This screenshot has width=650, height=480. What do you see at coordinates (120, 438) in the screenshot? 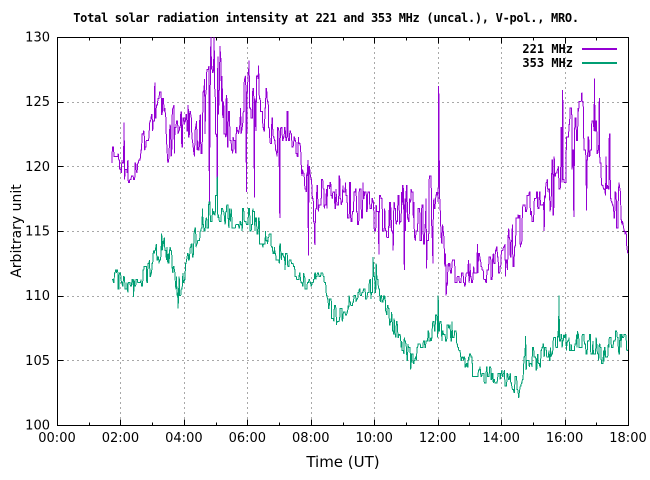
I see `x-tick-label: 02:00` at bounding box center [120, 438].